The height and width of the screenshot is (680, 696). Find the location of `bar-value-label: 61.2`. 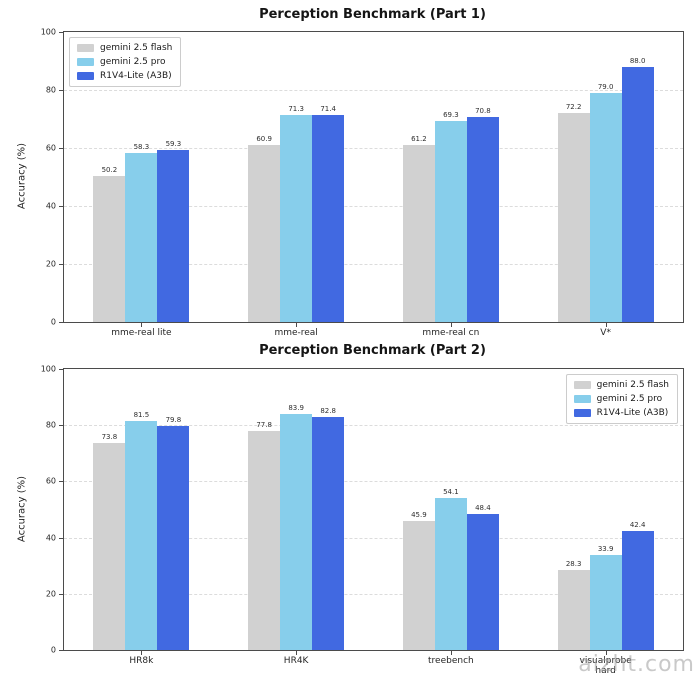

bar-value-label: 61.2 is located at coordinates (419, 138).